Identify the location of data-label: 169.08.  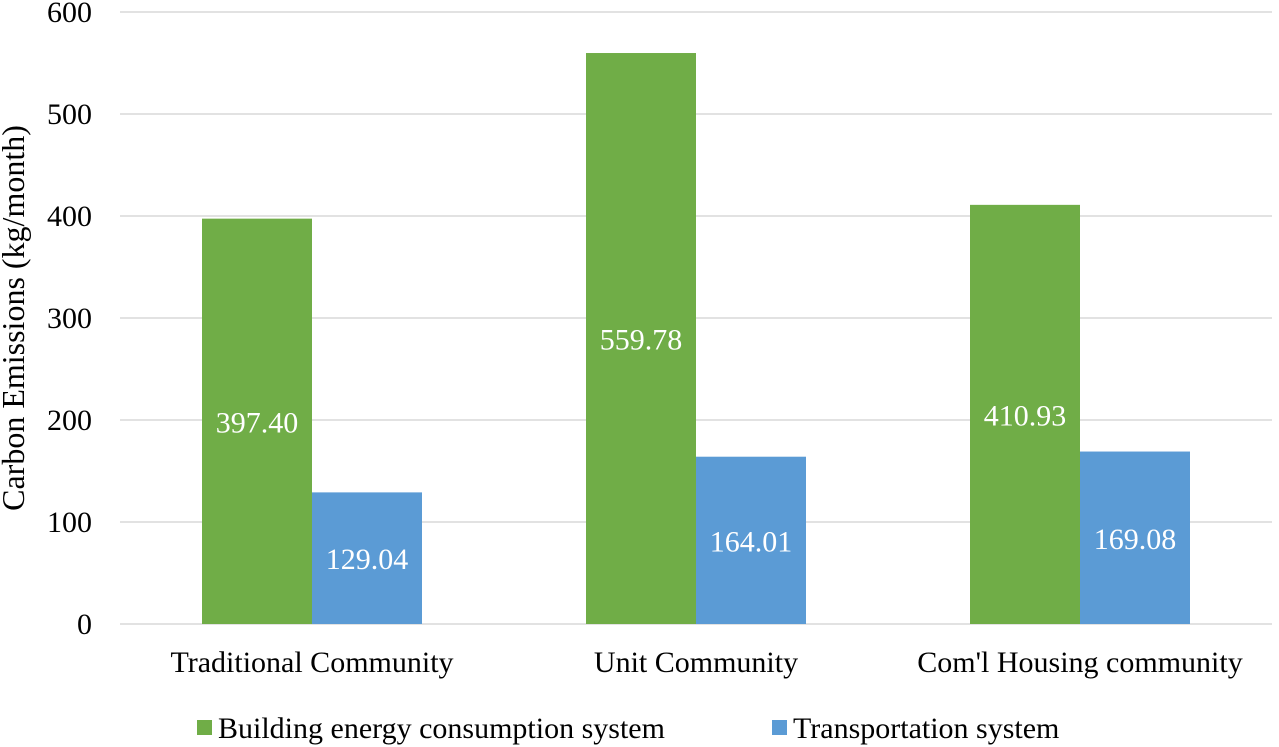
(1135, 539).